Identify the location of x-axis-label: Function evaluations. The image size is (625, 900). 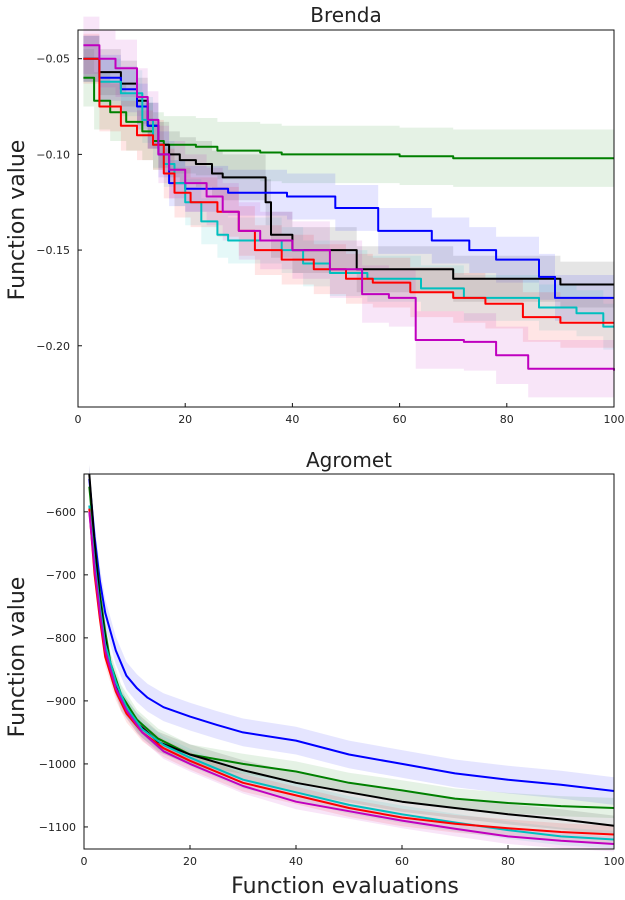
(345, 886).